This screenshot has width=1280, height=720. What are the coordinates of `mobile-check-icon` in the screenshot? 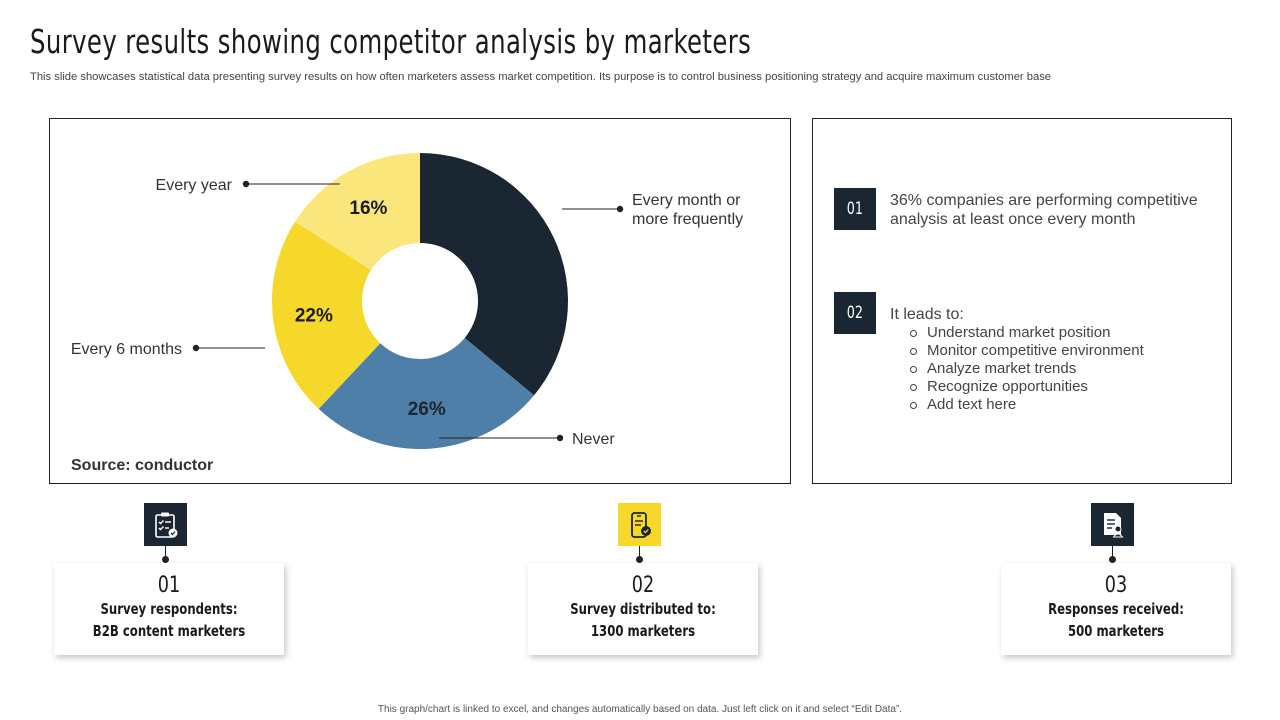 It's located at (639, 524).